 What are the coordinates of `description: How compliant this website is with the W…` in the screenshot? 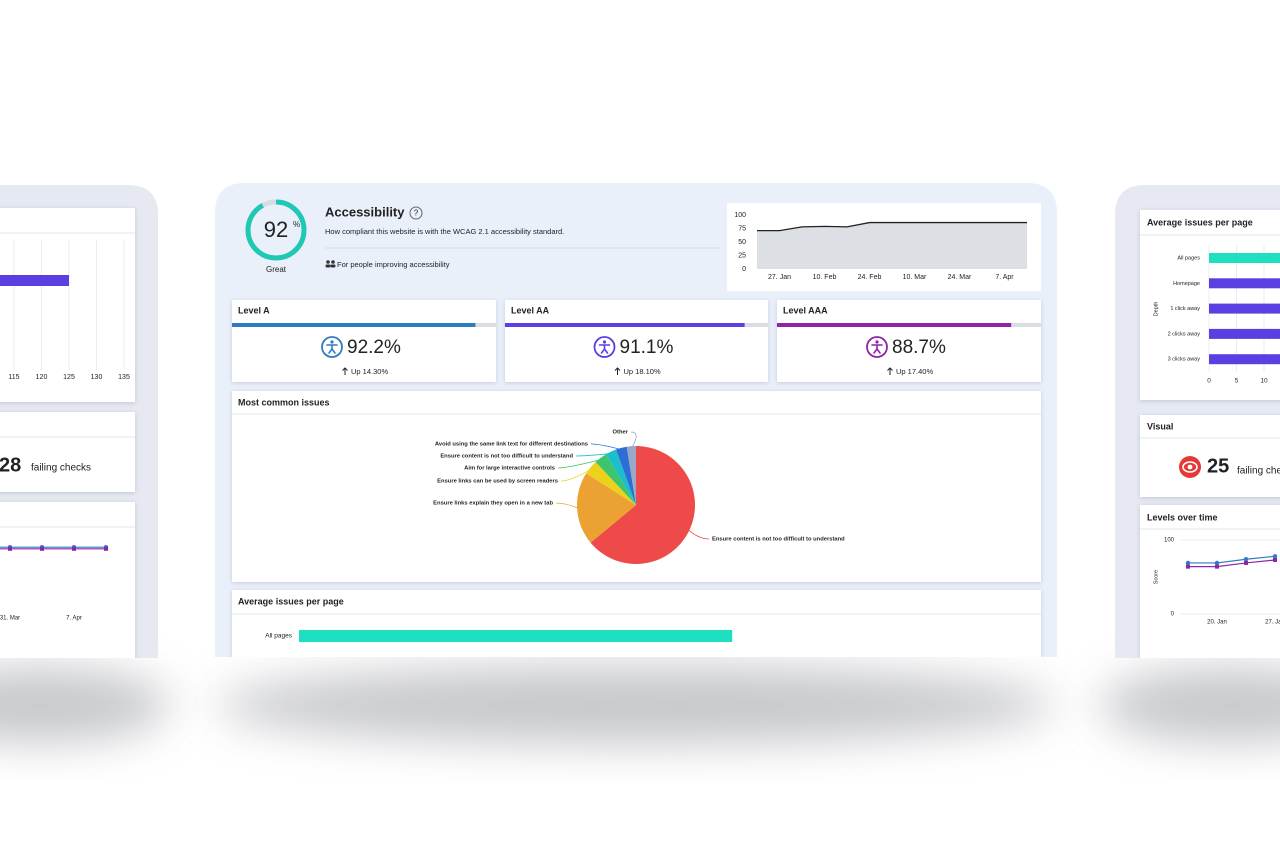 It's located at (444, 231).